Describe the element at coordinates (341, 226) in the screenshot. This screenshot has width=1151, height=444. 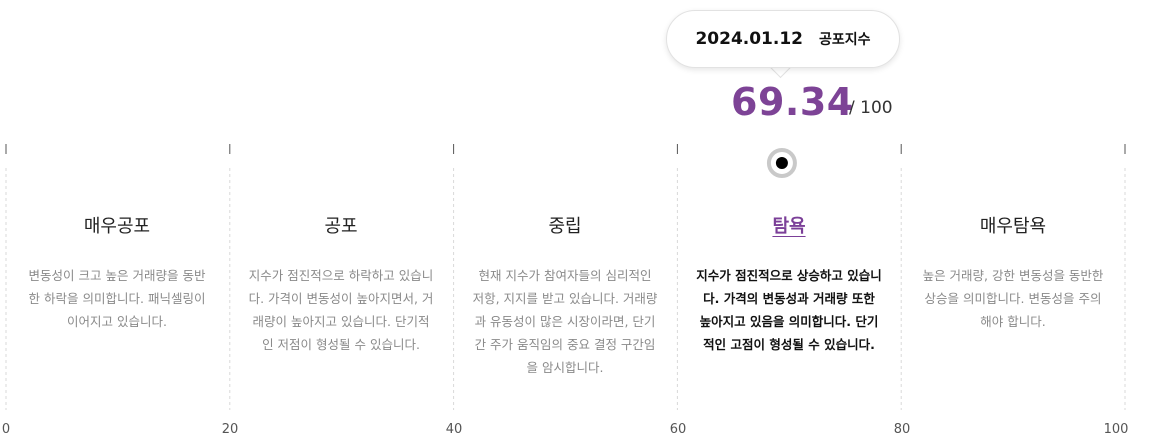
I see `zone-title: 공포` at that location.